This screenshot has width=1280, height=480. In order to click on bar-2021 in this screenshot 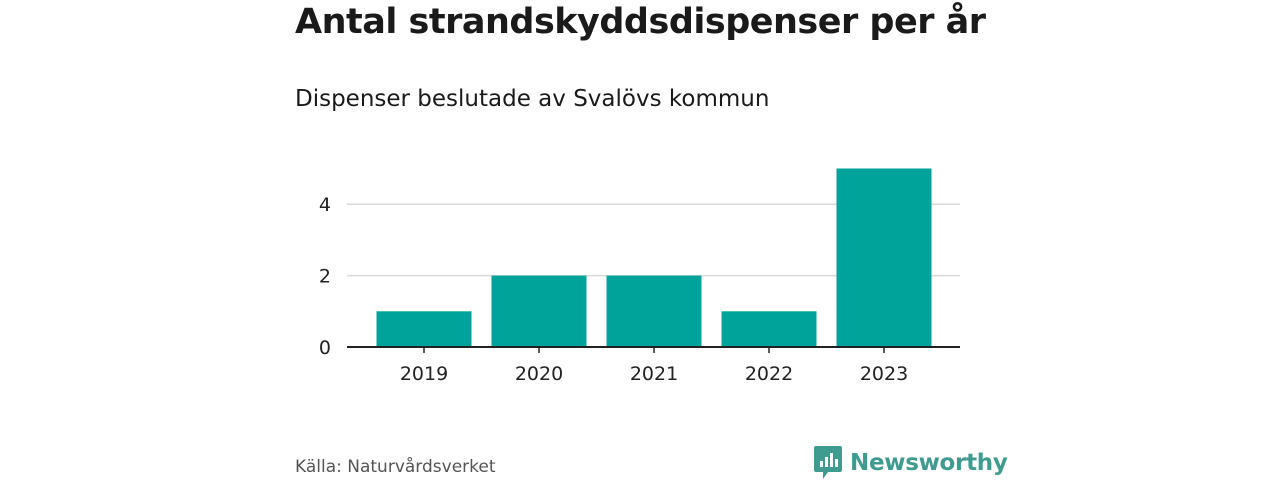, I will do `click(654, 311)`.